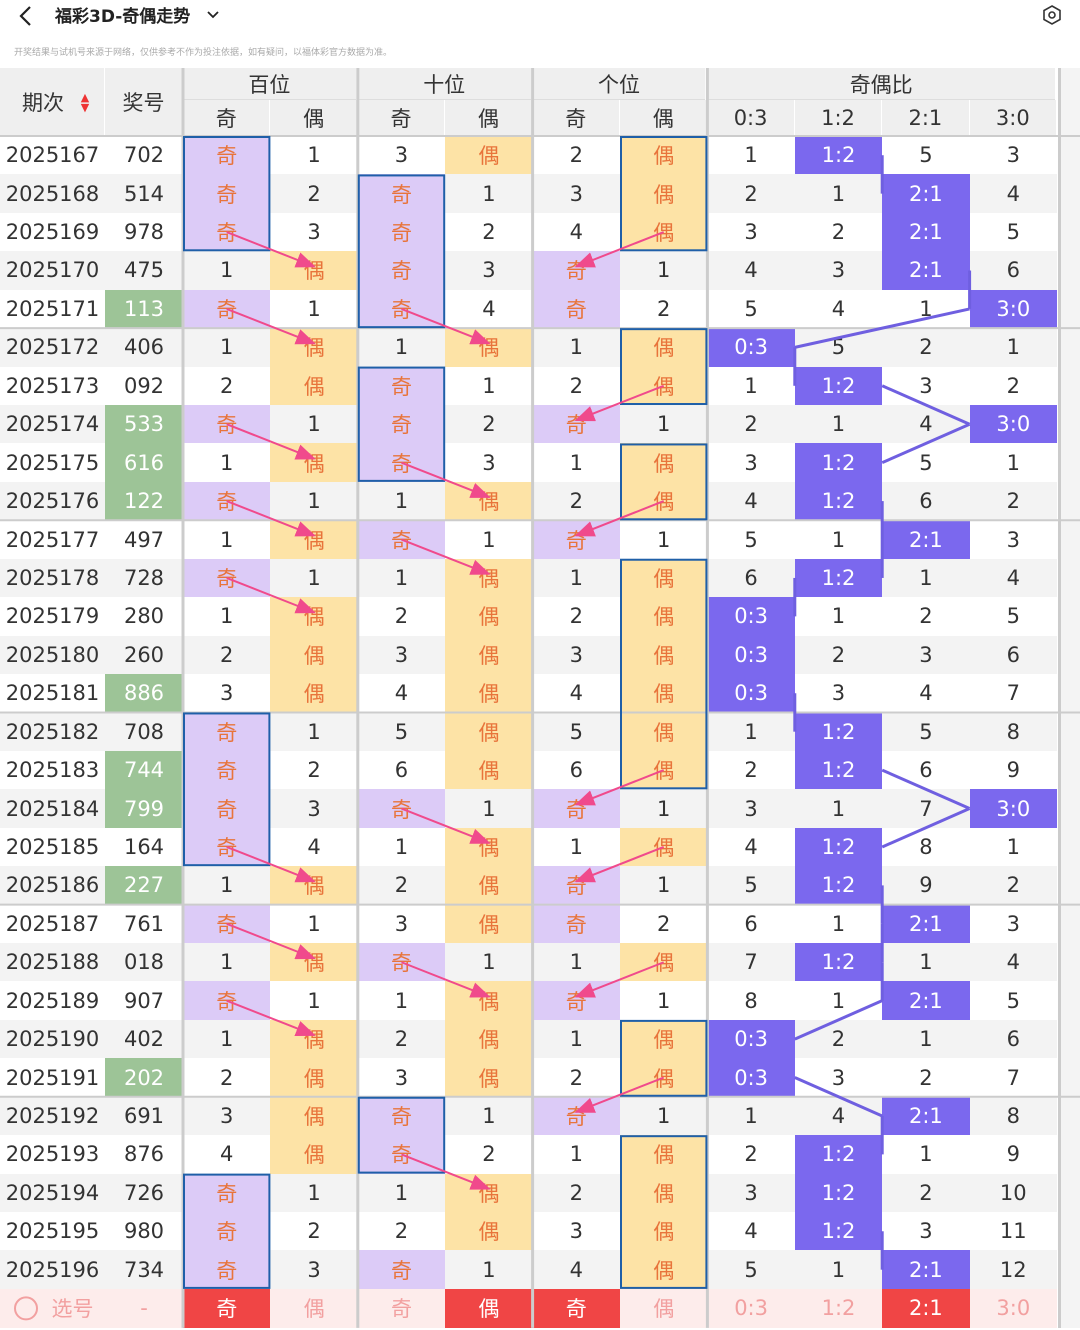  Describe the element at coordinates (52, 155) in the screenshot. I see `period-cell: 2025167` at that location.